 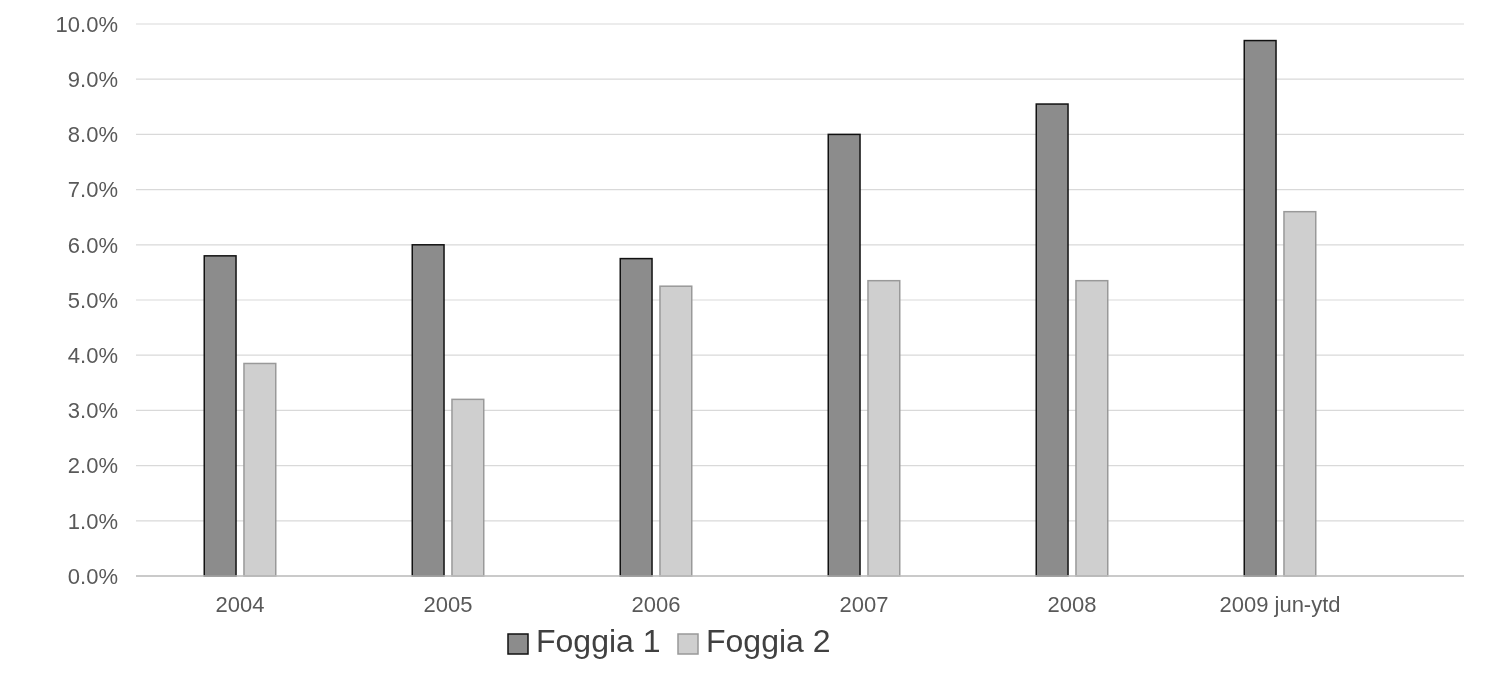 I want to click on y-tick-label: 7.0%, so click(x=92, y=190).